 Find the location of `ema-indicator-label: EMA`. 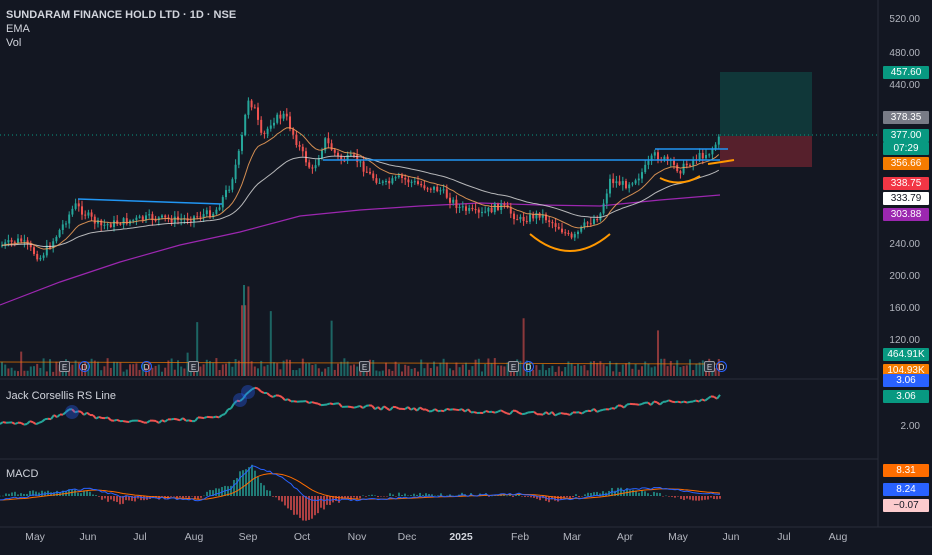

ema-indicator-label: EMA is located at coordinates (121, 29).